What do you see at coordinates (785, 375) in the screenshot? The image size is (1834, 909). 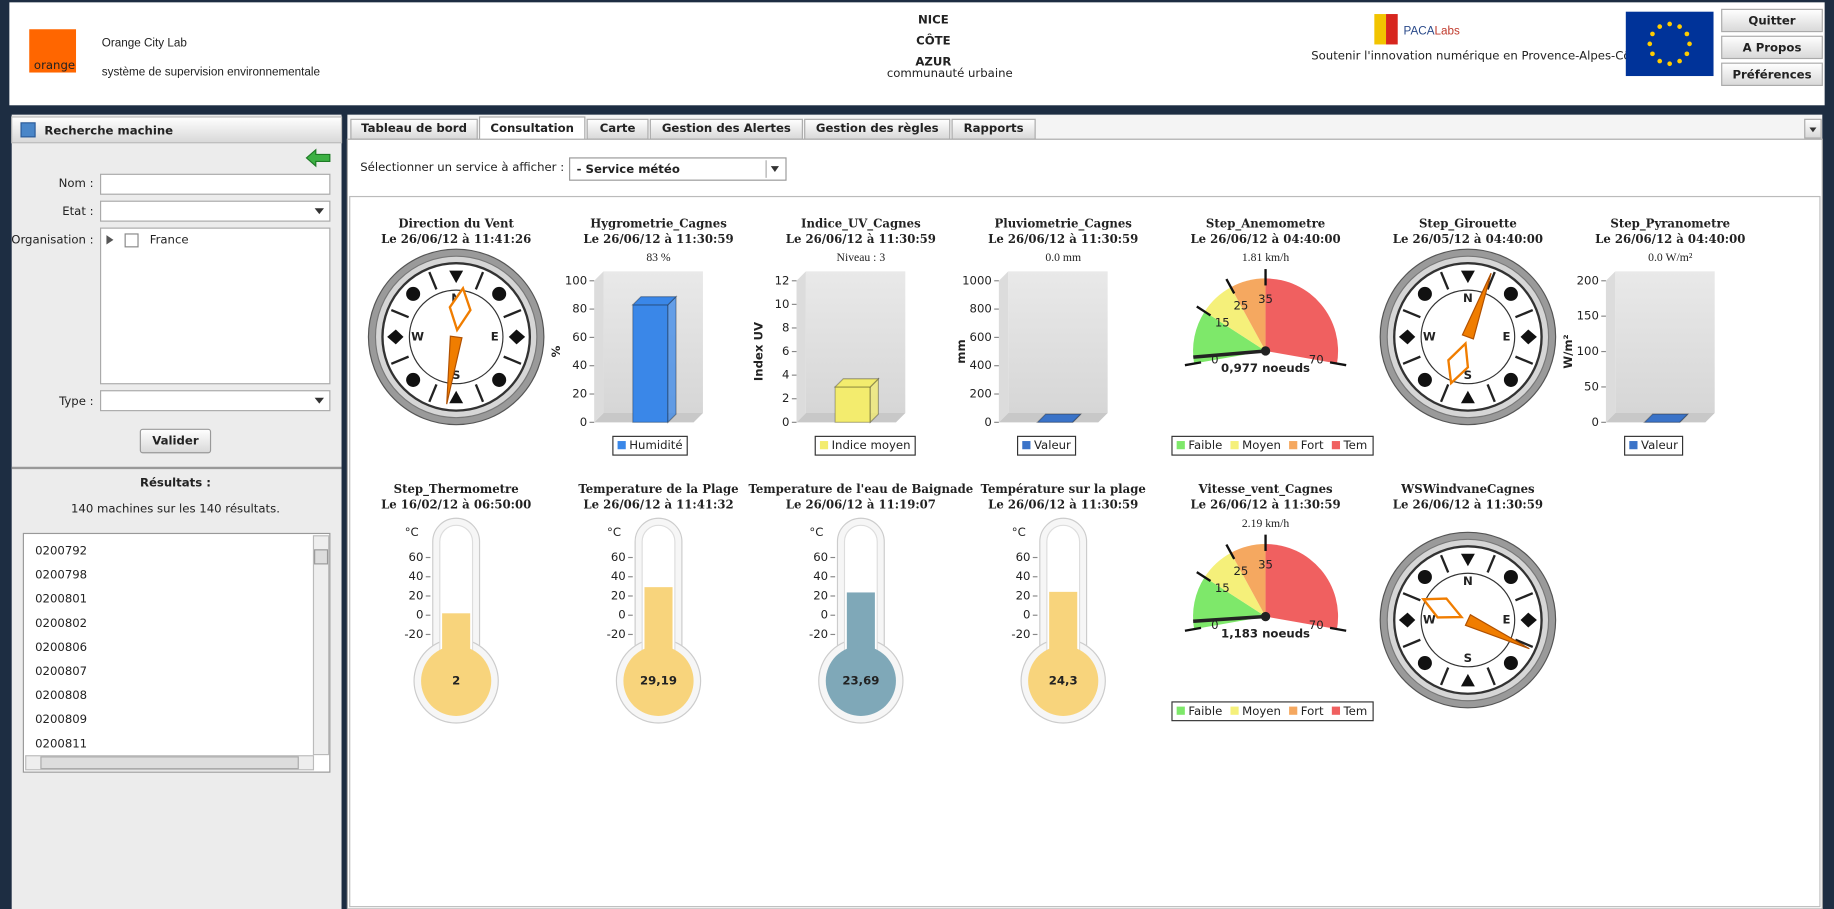 I see `y-tick-label: 4` at bounding box center [785, 375].